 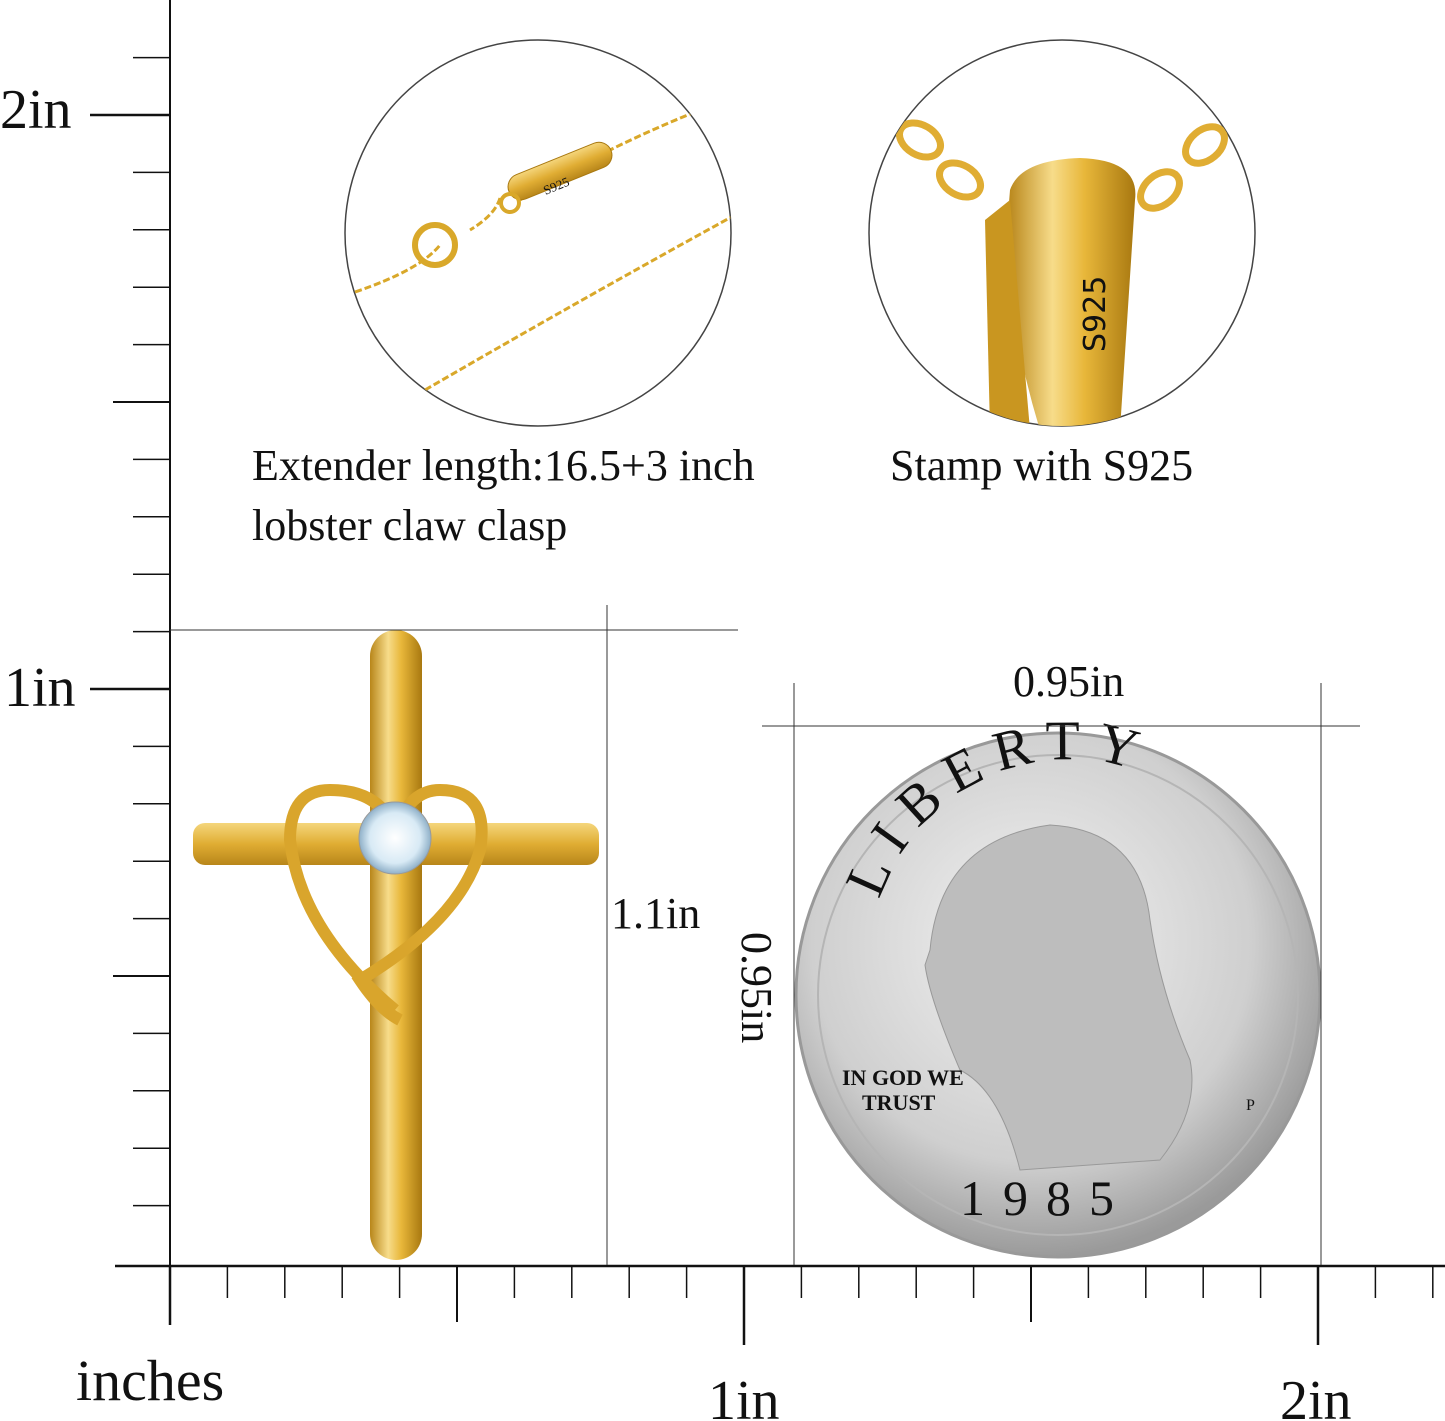 I want to click on bail-detail-image: S925, so click(x=1062, y=233).